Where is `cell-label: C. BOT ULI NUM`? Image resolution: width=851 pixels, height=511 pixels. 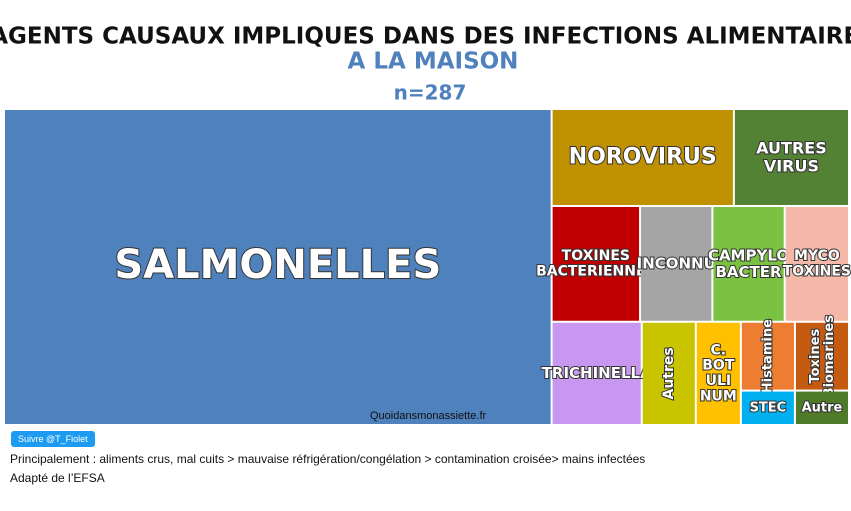 cell-label: C. BOT ULI NUM is located at coordinates (718, 373).